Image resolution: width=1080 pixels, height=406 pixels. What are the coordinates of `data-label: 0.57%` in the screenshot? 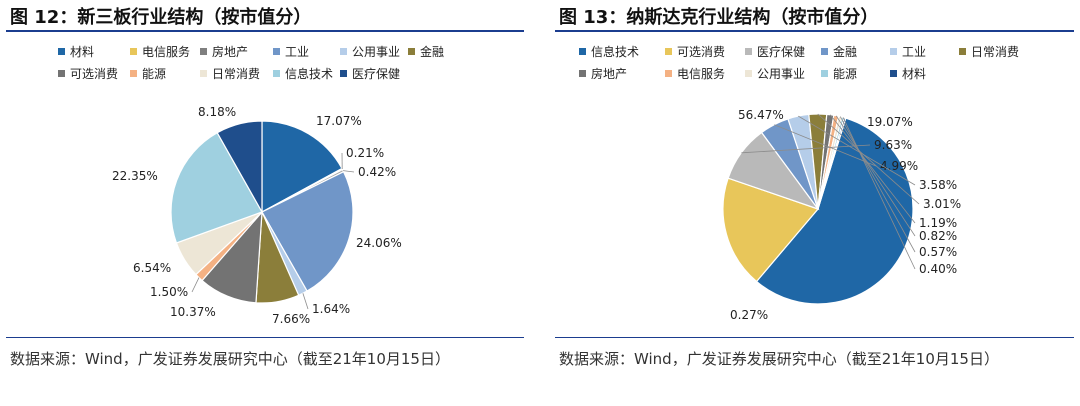 It's located at (938, 252).